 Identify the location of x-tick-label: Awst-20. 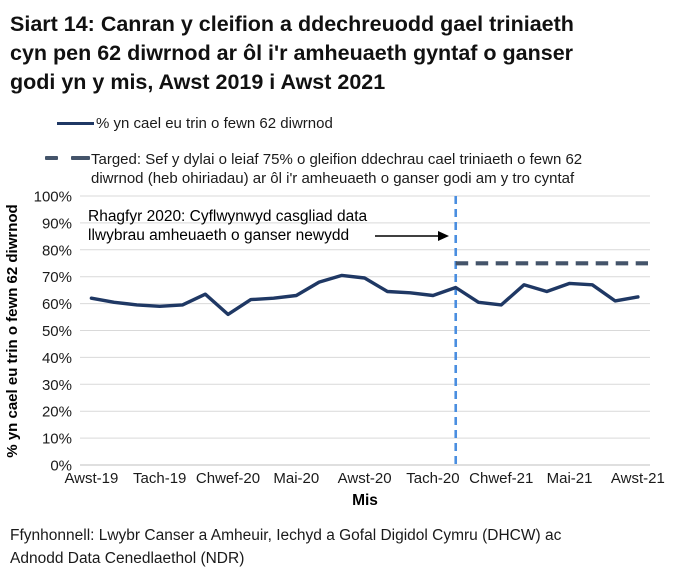
(365, 478).